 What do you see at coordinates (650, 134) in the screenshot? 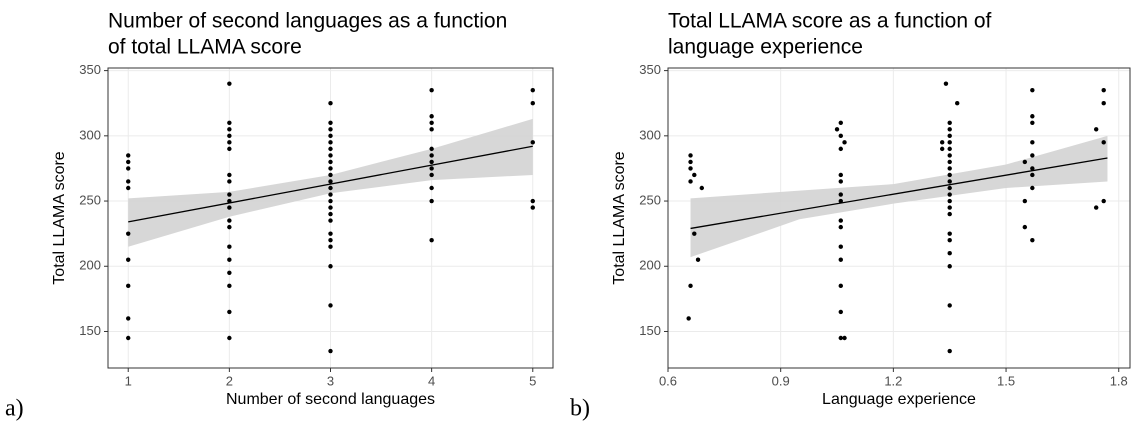
I see `y-tick-label: 300` at bounding box center [650, 134].